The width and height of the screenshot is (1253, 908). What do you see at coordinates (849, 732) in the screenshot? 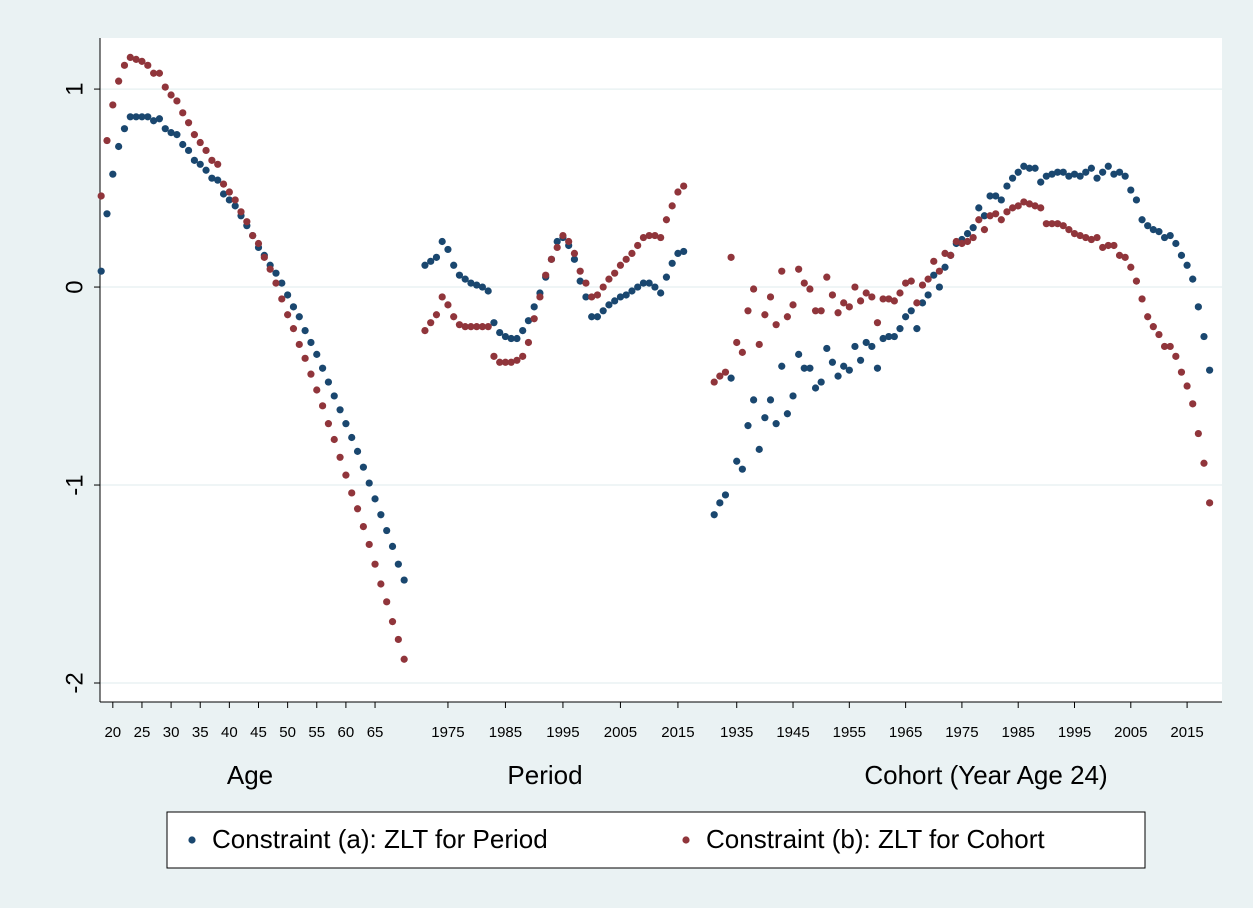
I see `x-tick-label: 1955` at bounding box center [849, 732].